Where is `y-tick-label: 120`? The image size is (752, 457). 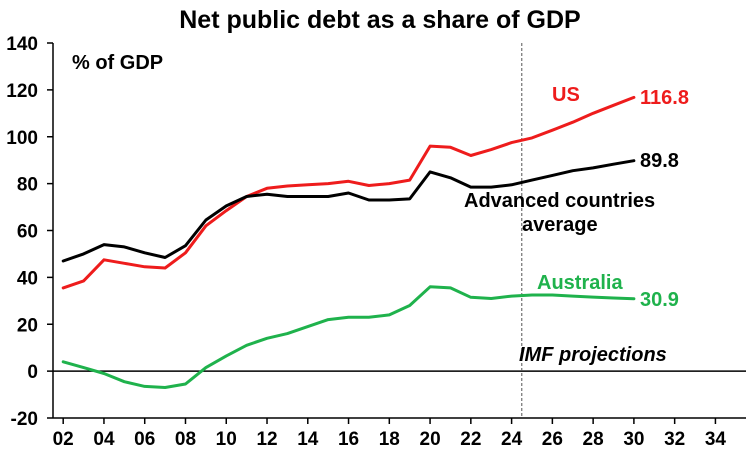 y-tick-label: 120 is located at coordinates (22, 91).